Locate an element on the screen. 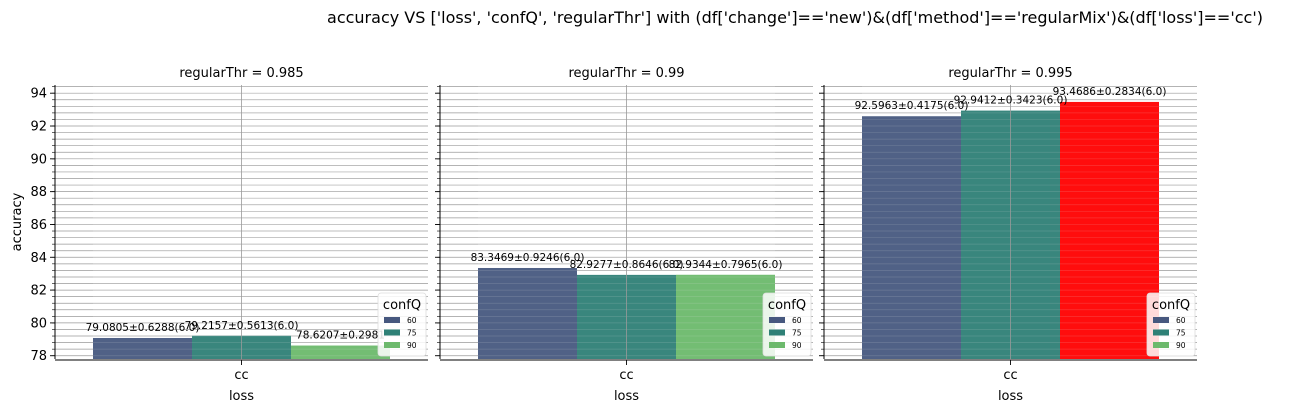  y-axis-label: accuracy is located at coordinates (17, 221).